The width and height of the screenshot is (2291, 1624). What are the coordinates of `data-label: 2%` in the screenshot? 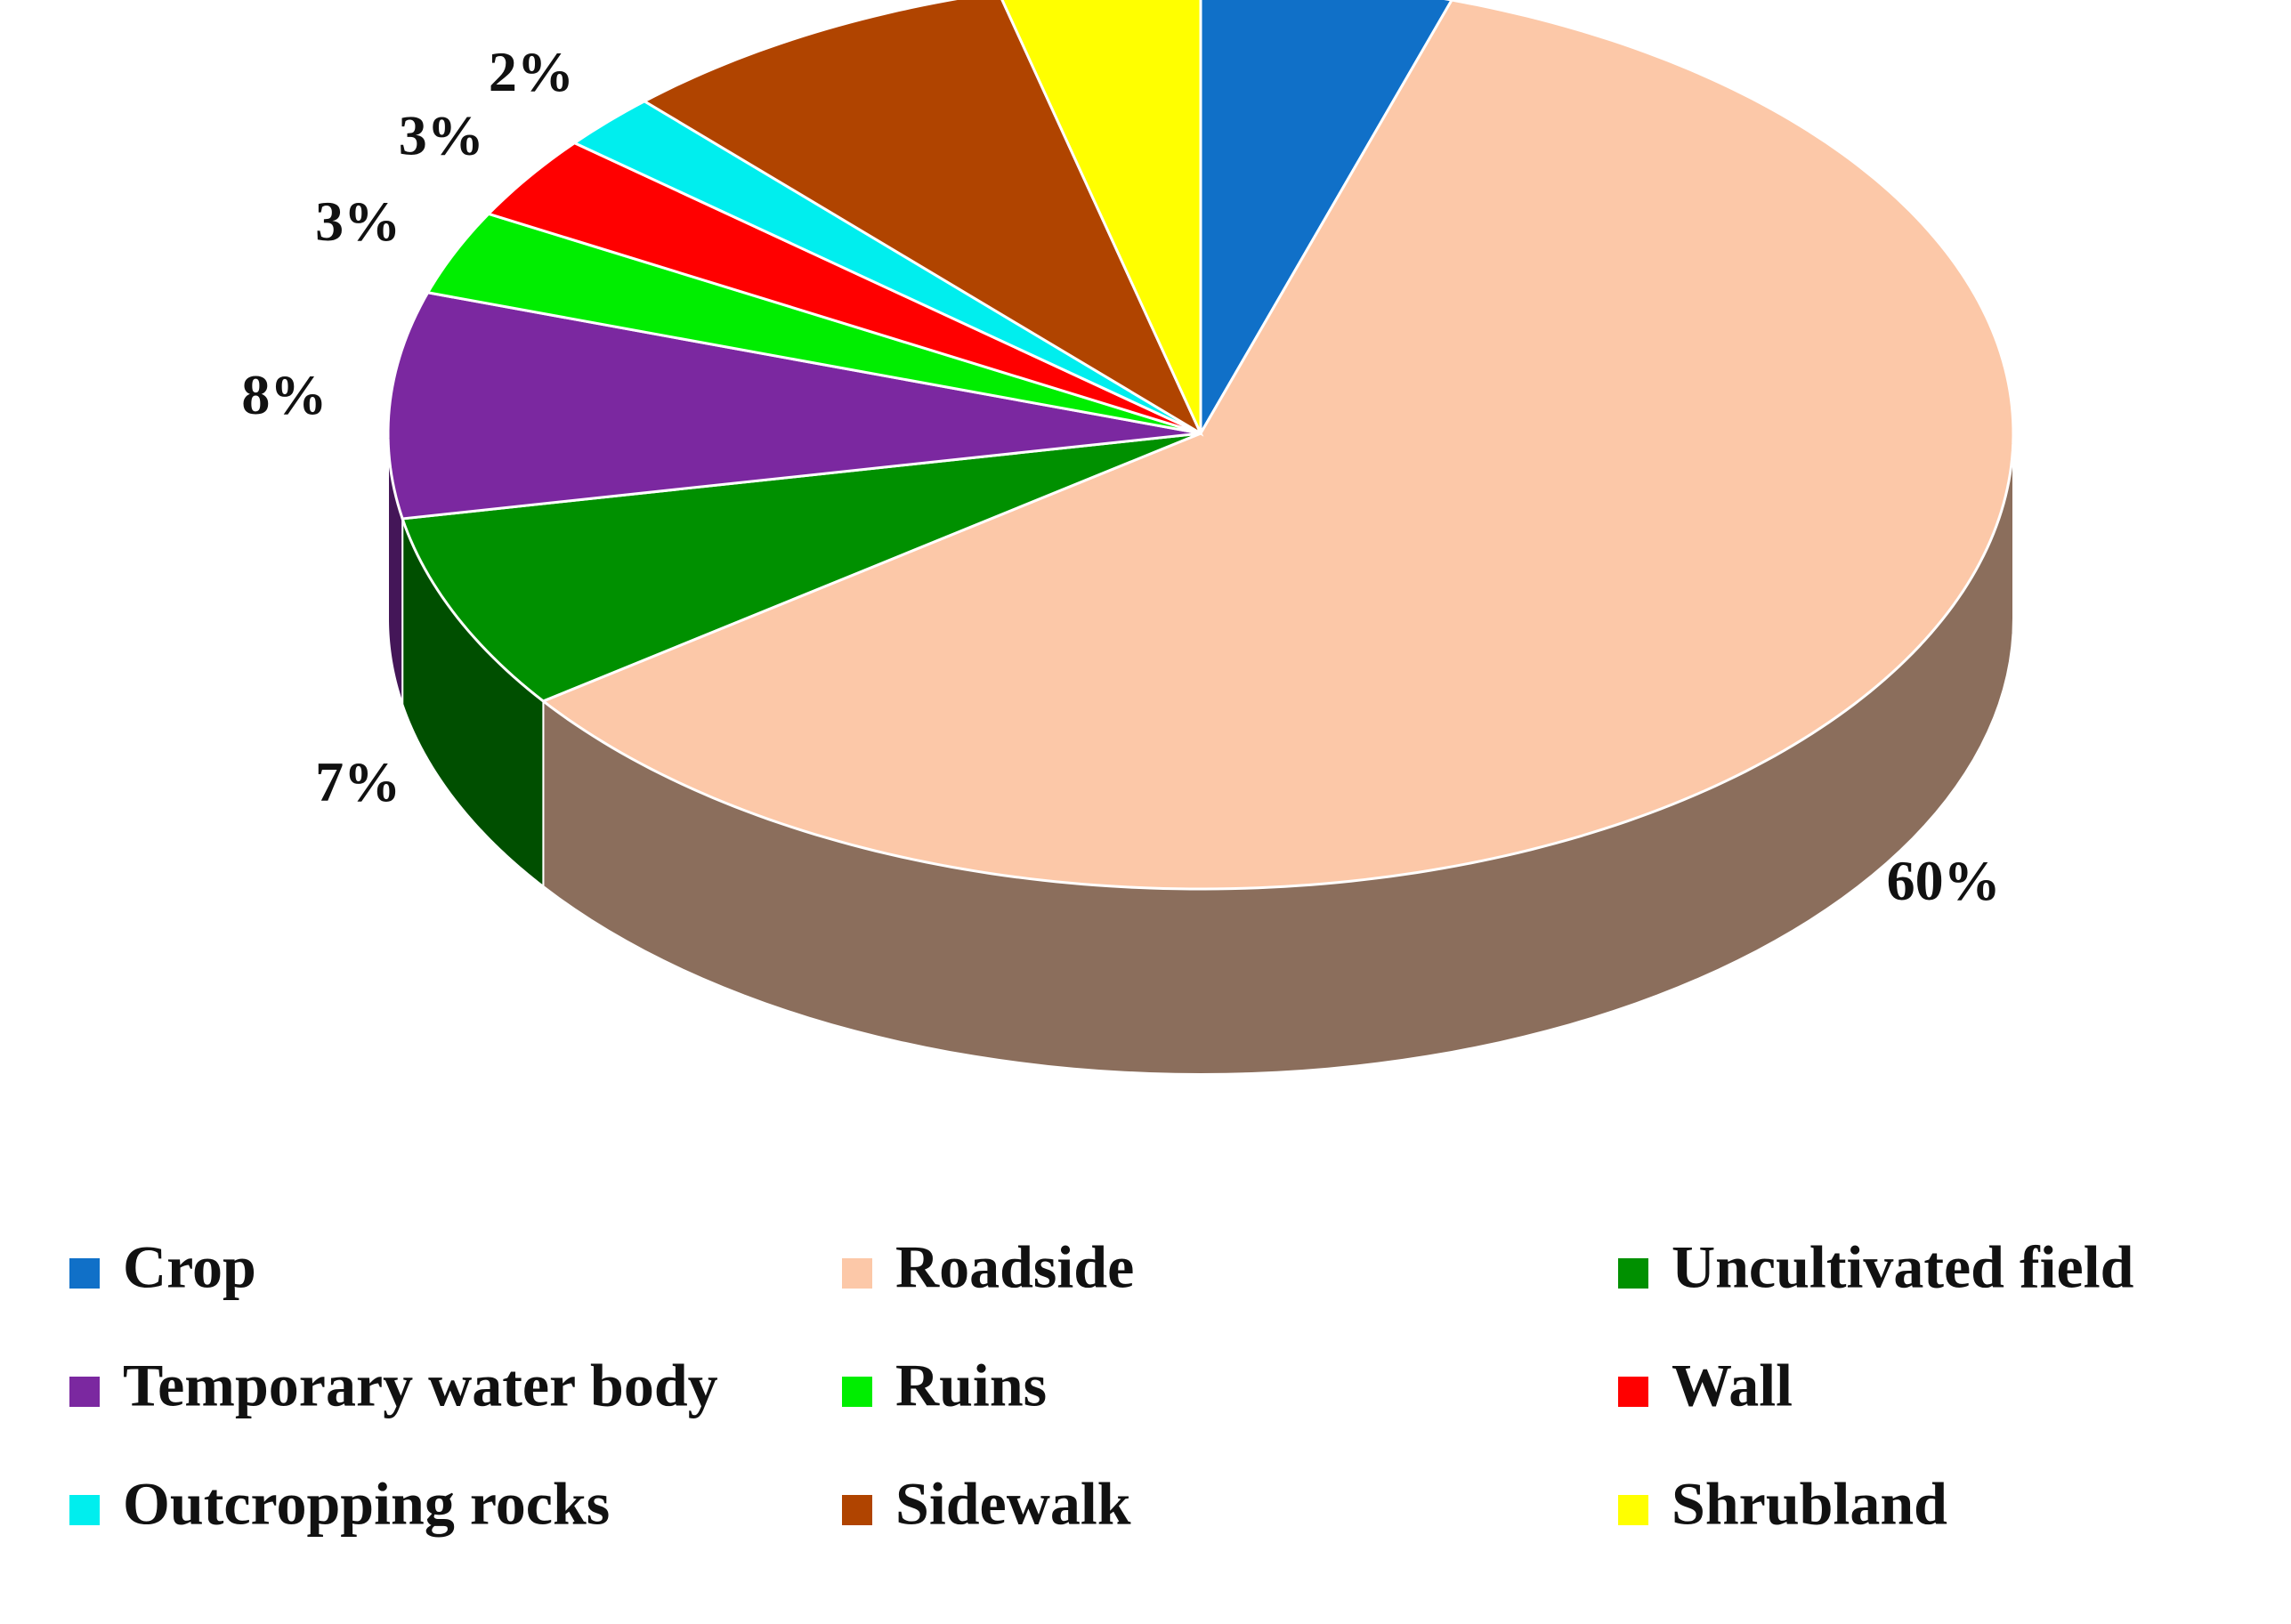 It's located at (531, 72).